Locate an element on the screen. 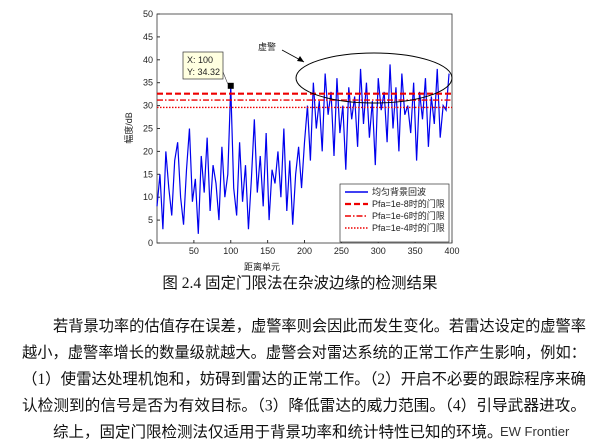 Image resolution: width=598 pixels, height=442 pixels. datatip-x: X: 100 is located at coordinates (200, 60).